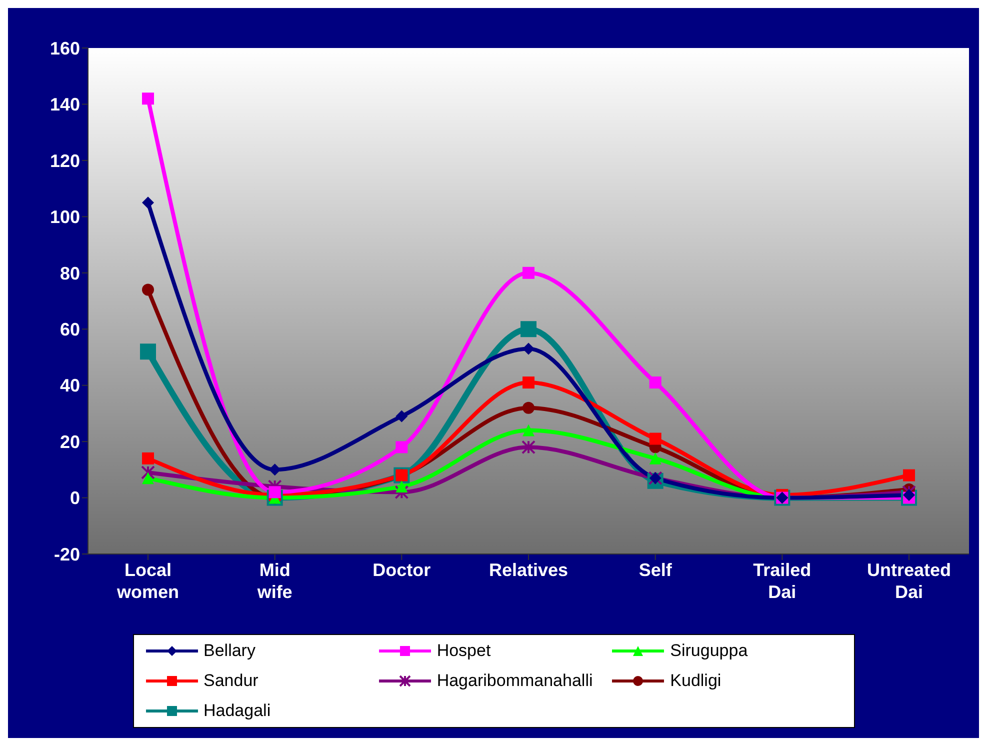 This screenshot has width=987, height=746. I want to click on y-tick-label: 0, so click(75, 498).